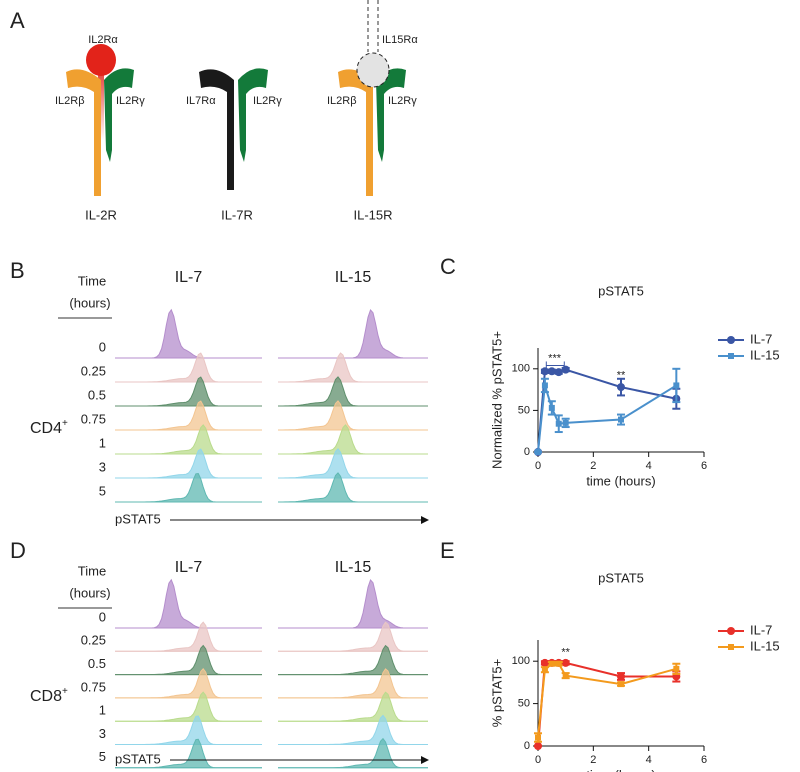 The height and width of the screenshot is (772, 800). I want to click on cell-name: CD4, so click(46, 428).